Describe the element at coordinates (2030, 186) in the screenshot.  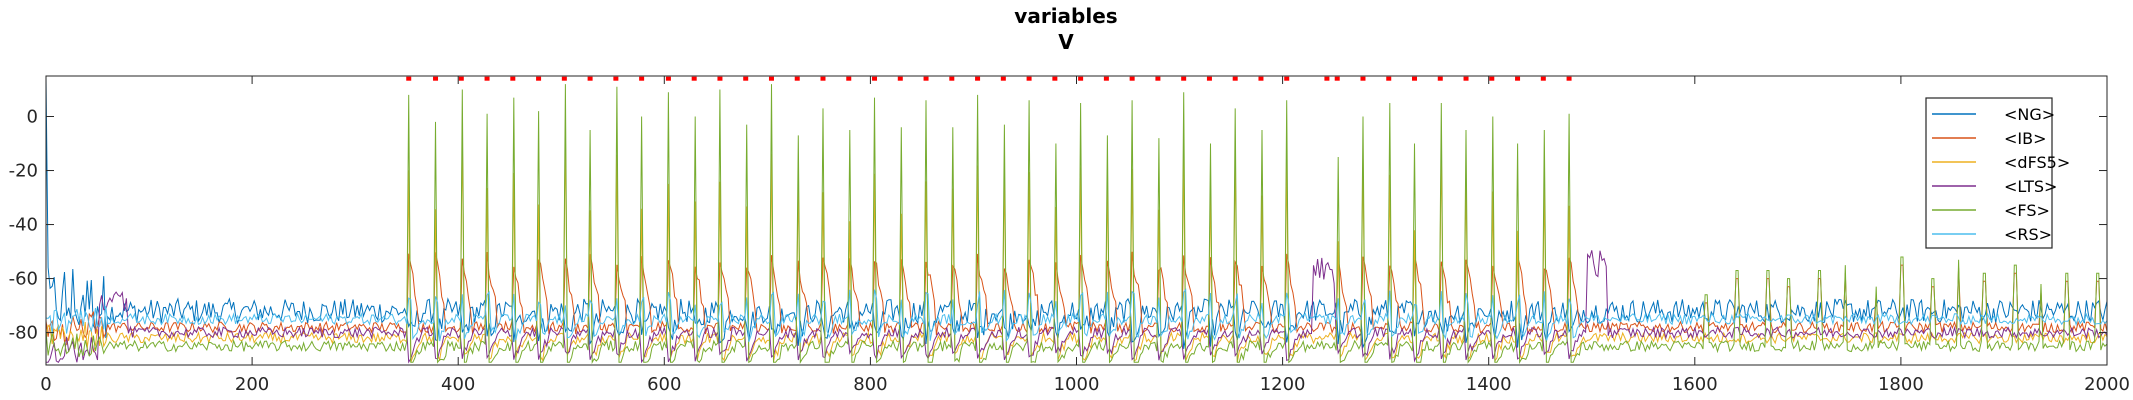
I see `legend-label: <LTS>` at that location.